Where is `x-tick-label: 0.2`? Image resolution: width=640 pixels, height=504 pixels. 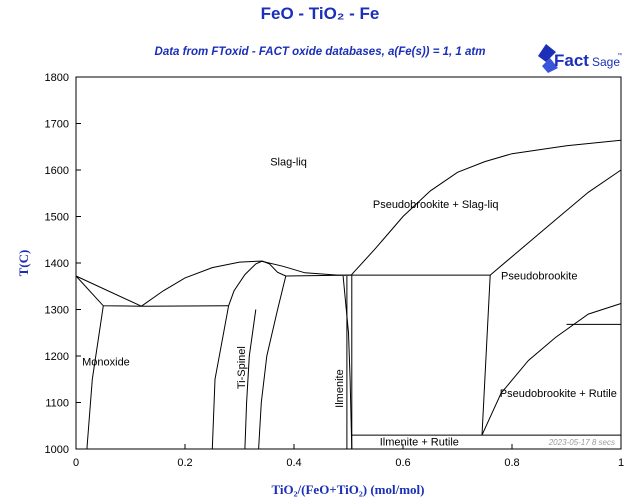 x-tick-label: 0.2 is located at coordinates (184, 463).